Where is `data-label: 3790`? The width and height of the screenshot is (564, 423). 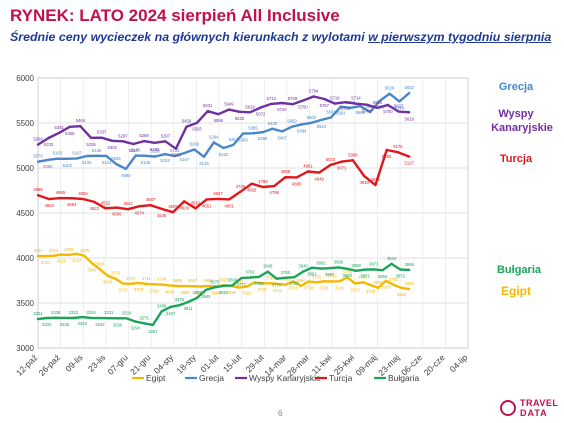 data-label: 3790 is located at coordinates (259, 283).